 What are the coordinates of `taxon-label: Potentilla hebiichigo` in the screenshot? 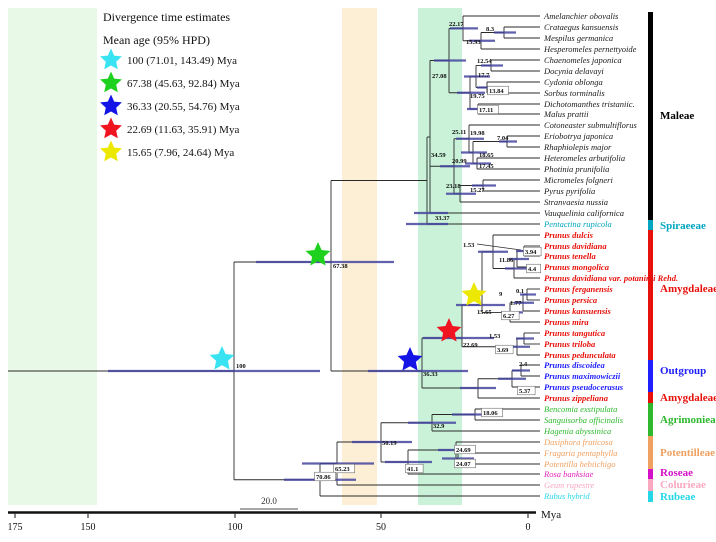 It's located at (579, 464).